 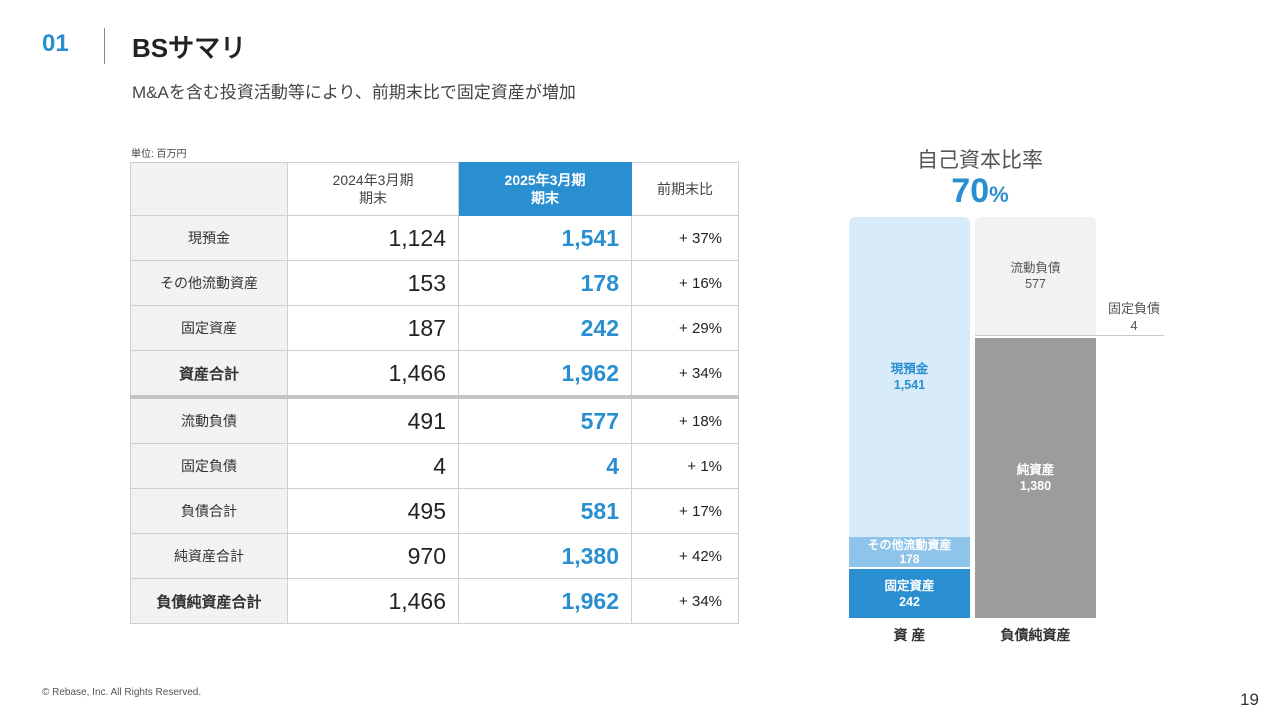 What do you see at coordinates (909, 377) in the screenshot?
I see `bar-segment-cash: 現預金 1,541` at bounding box center [909, 377].